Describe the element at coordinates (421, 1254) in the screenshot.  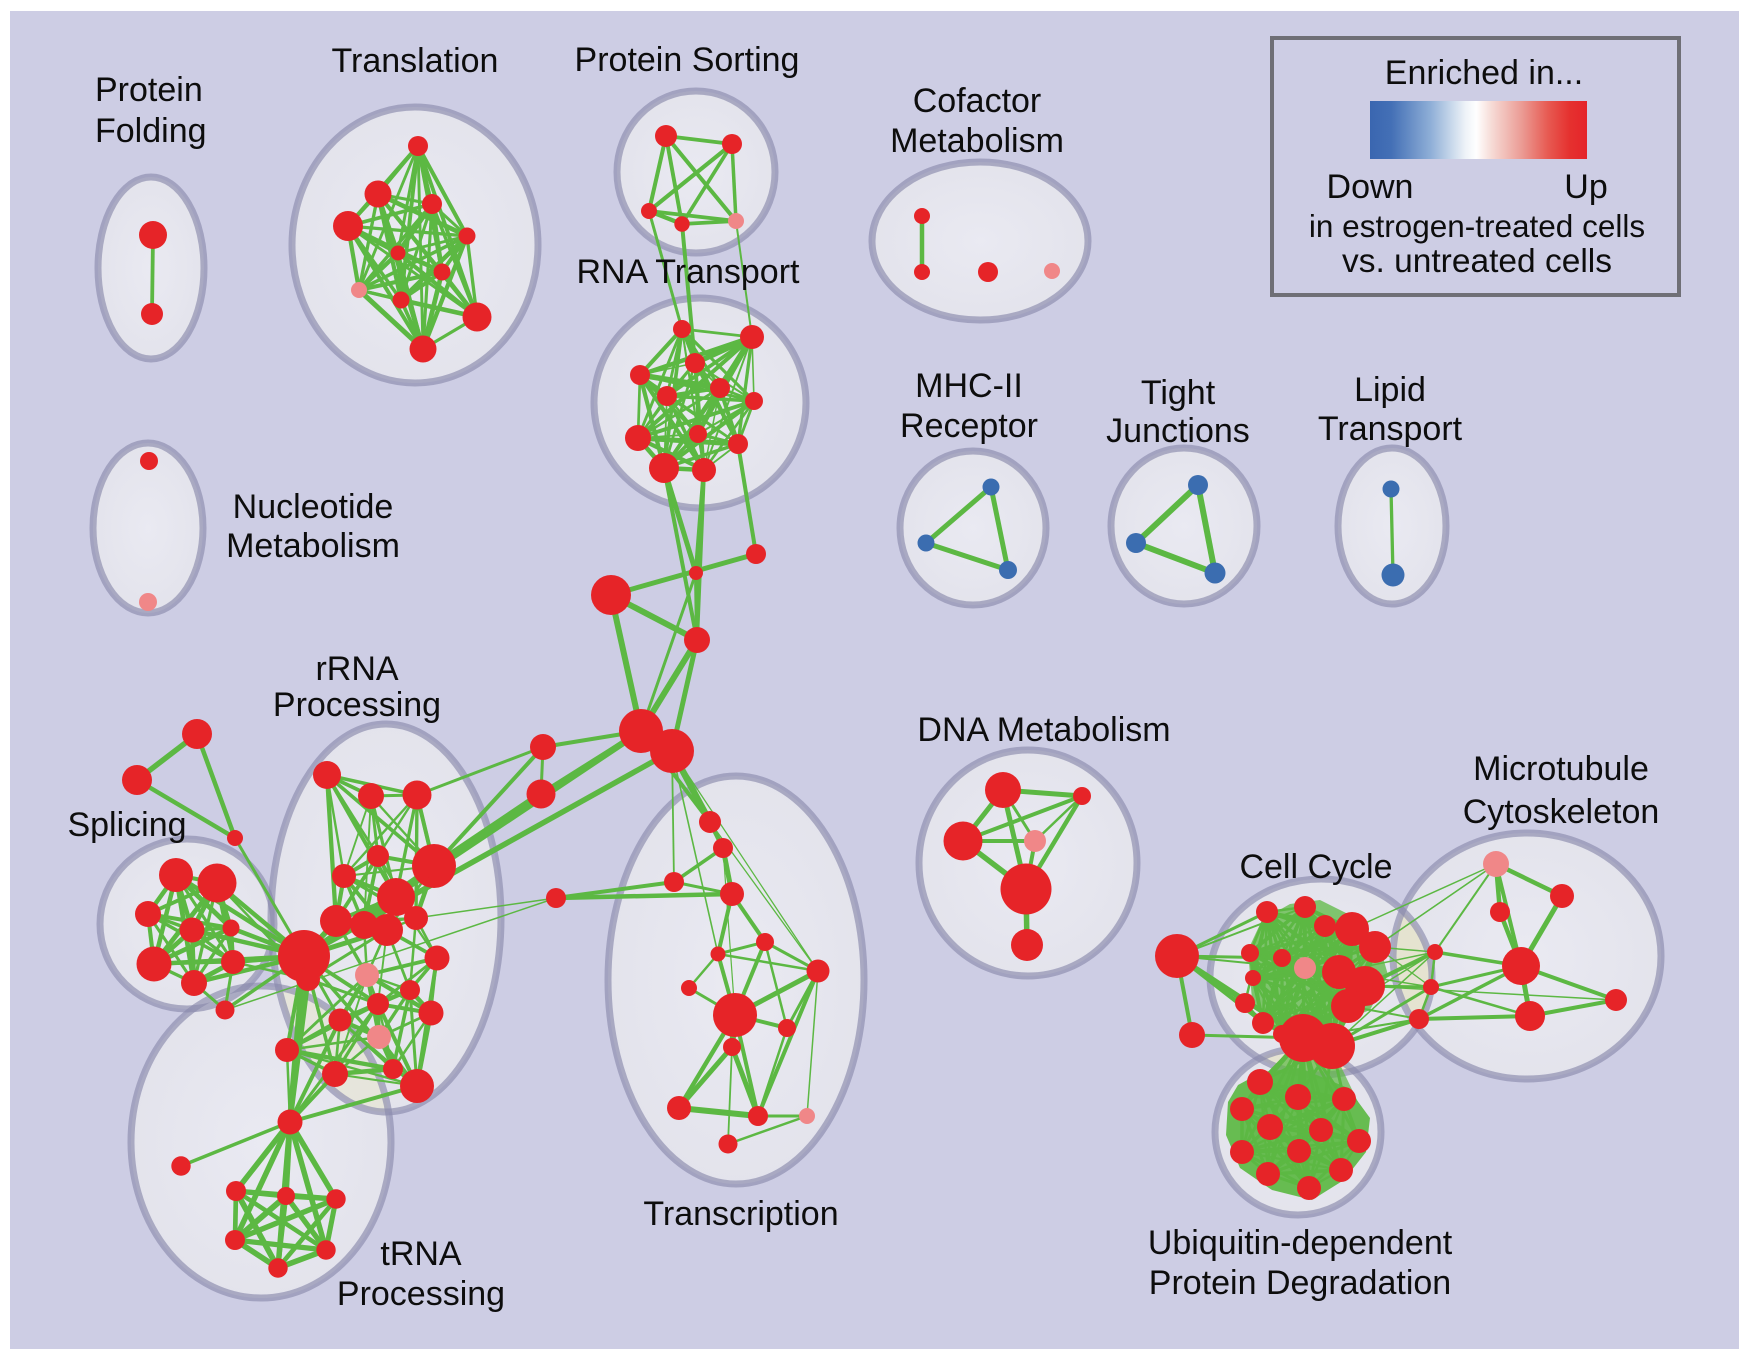
I see `svg-text: tRNA` at that location.